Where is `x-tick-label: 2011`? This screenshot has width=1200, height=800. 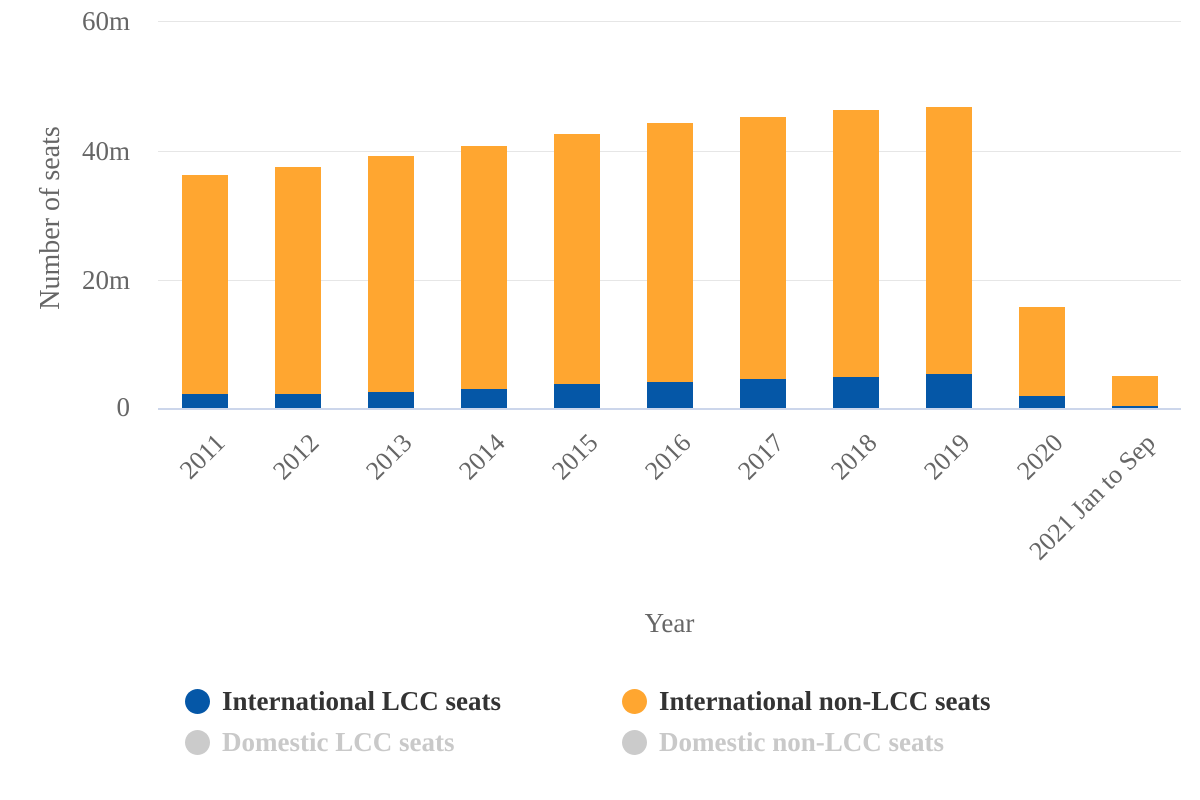
x-tick-label: 2011 is located at coordinates (203, 456).